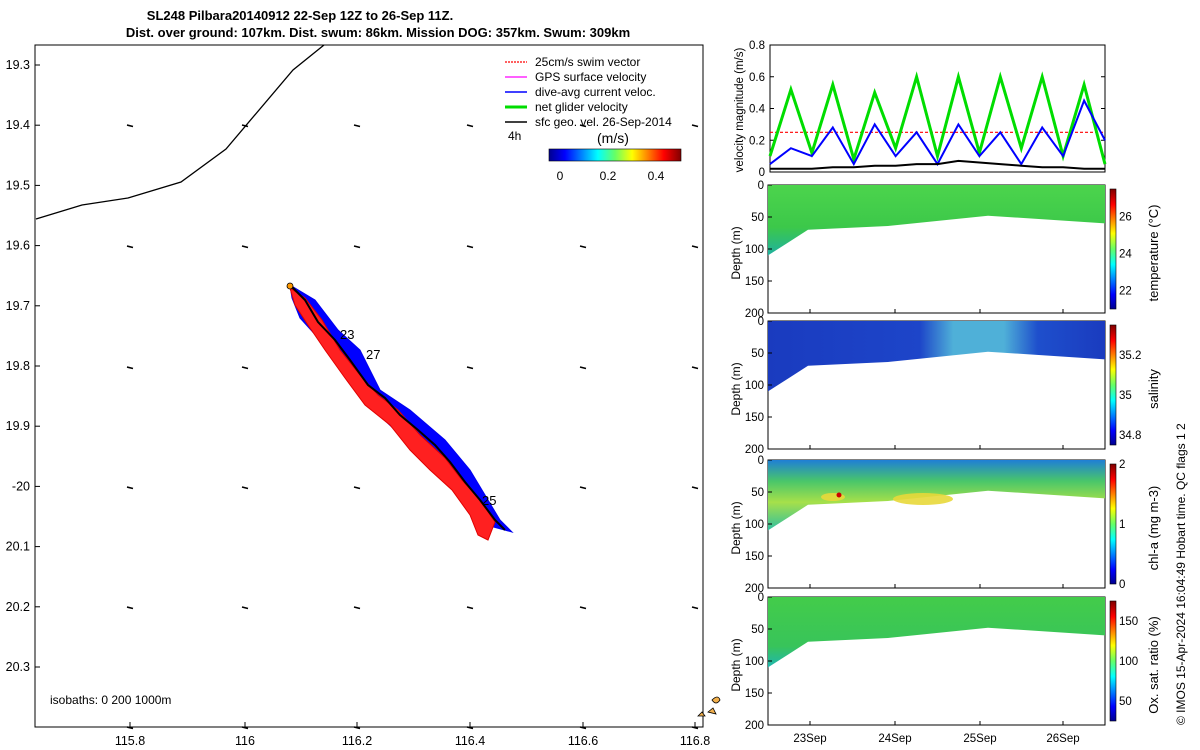  Describe the element at coordinates (18, 246) in the screenshot. I see `map-ytick-label: 19.6` at that location.